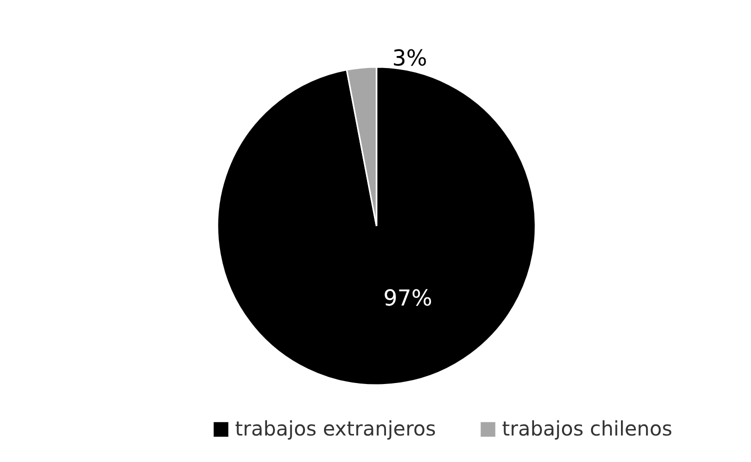  What do you see at coordinates (587, 428) in the screenshot?
I see `legend-label: trabajos chilenos` at bounding box center [587, 428].